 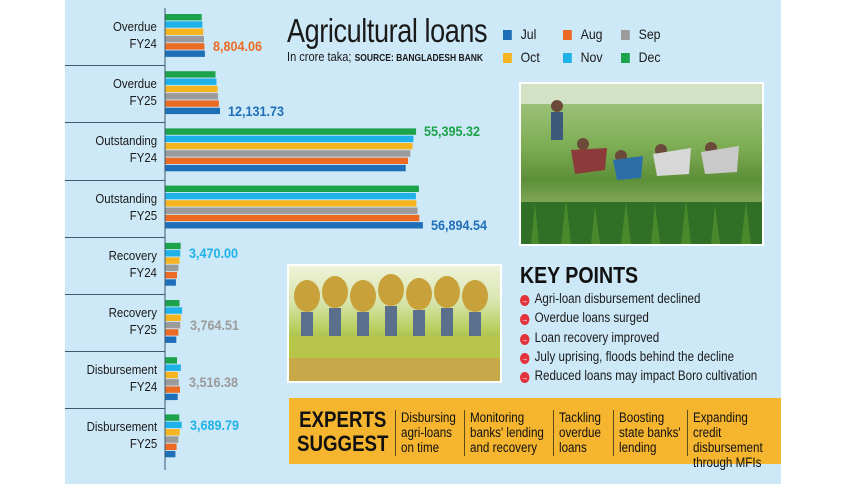 I want to click on legend-item-jul: Jul, so click(x=519, y=34).